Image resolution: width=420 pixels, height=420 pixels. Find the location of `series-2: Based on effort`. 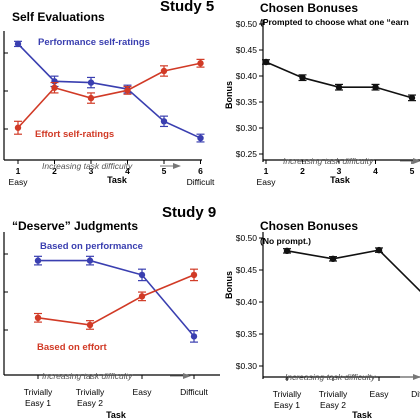

series-2: Based on effort is located at coordinates (116, 310).